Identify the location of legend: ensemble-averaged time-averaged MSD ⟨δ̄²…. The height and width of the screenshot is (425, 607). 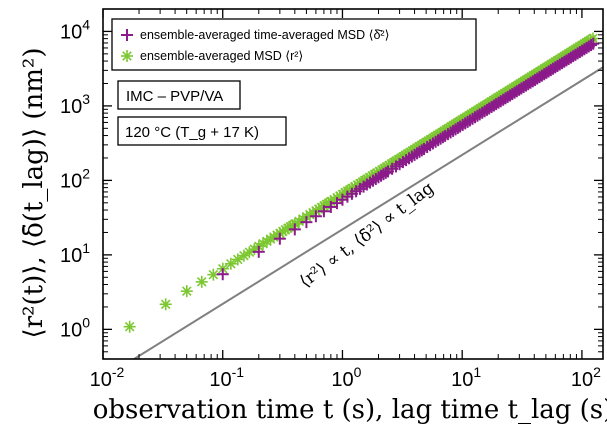
(294, 44).